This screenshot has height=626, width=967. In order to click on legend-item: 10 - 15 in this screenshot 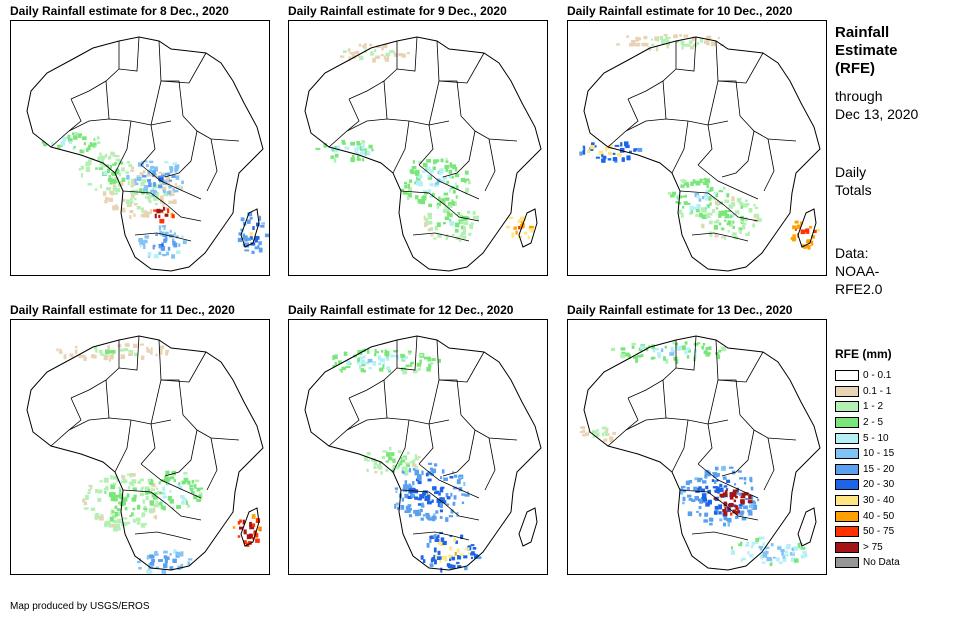, I will do `click(867, 454)`.